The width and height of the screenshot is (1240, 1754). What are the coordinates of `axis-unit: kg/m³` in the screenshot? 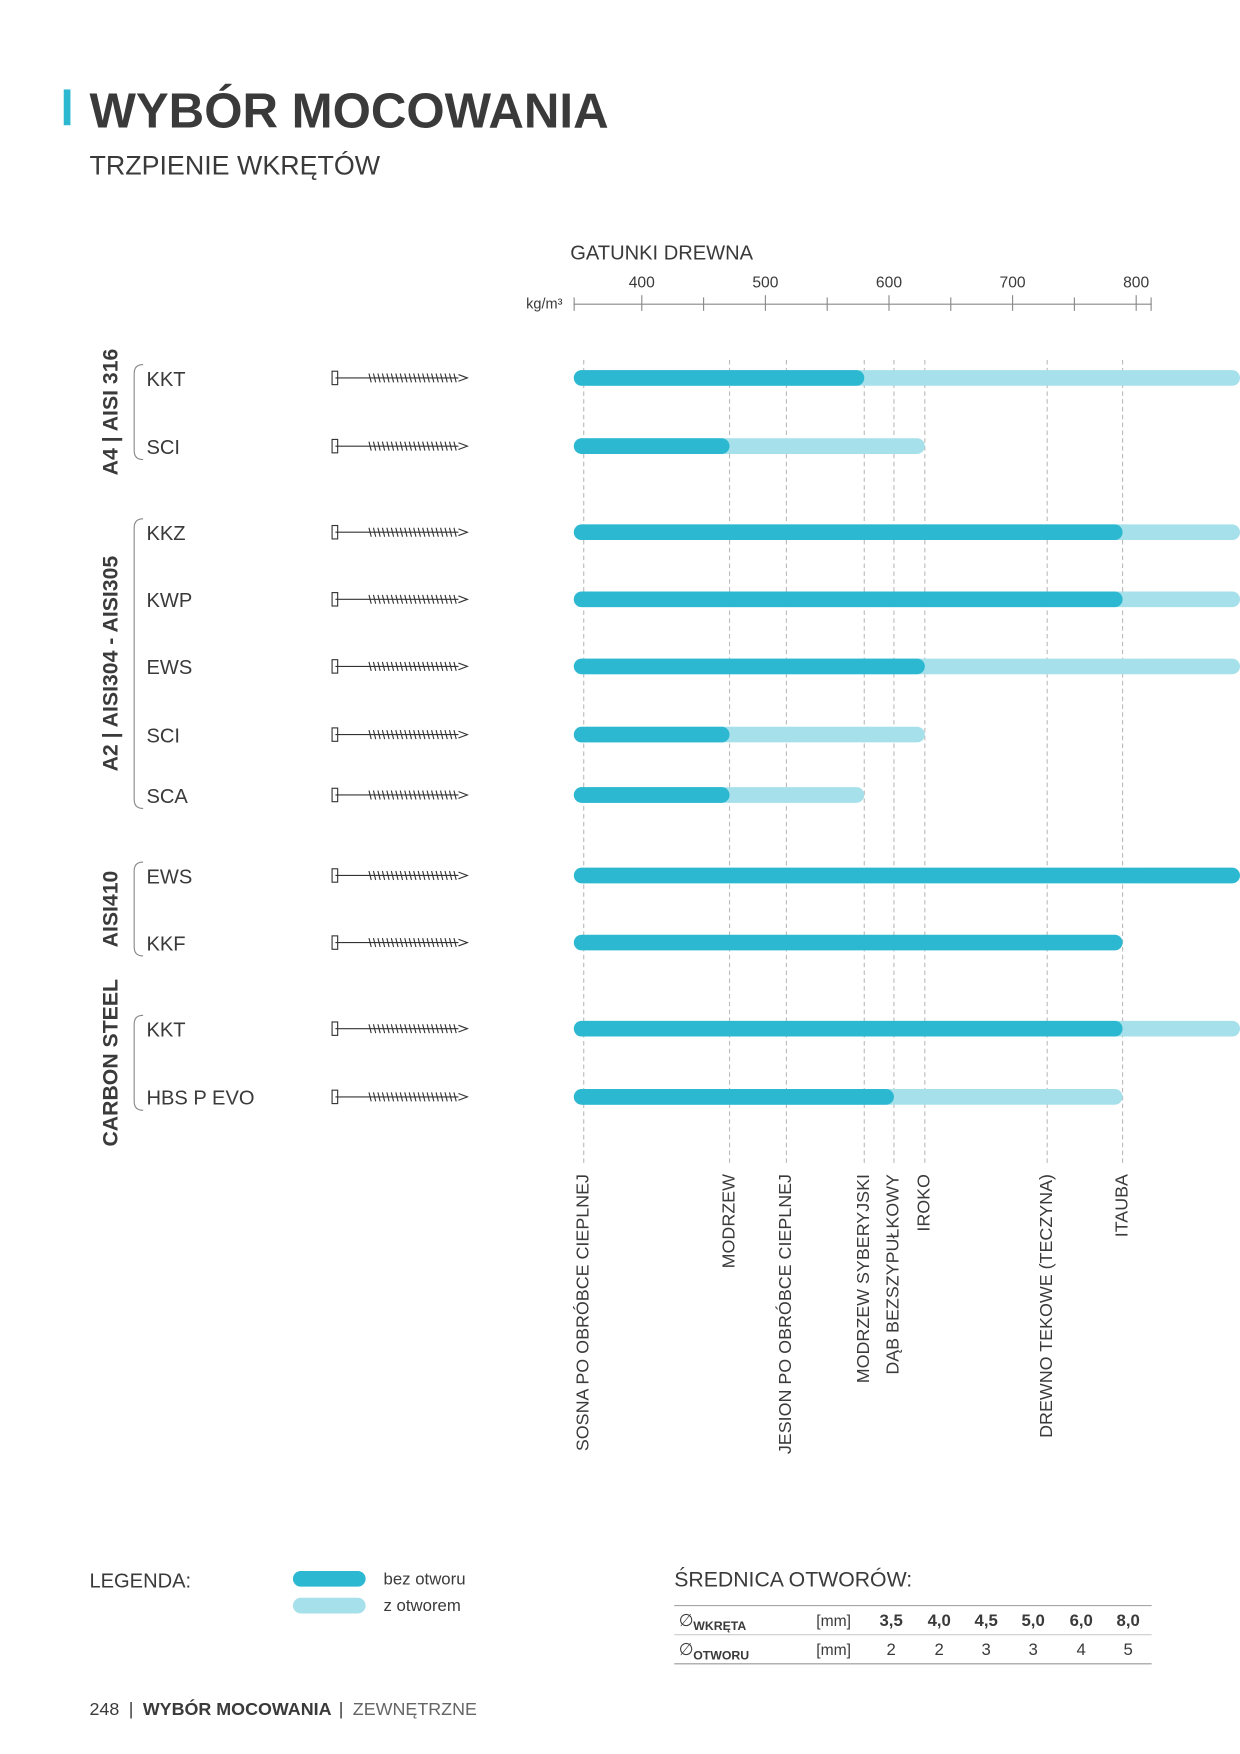 It's located at (544, 305).